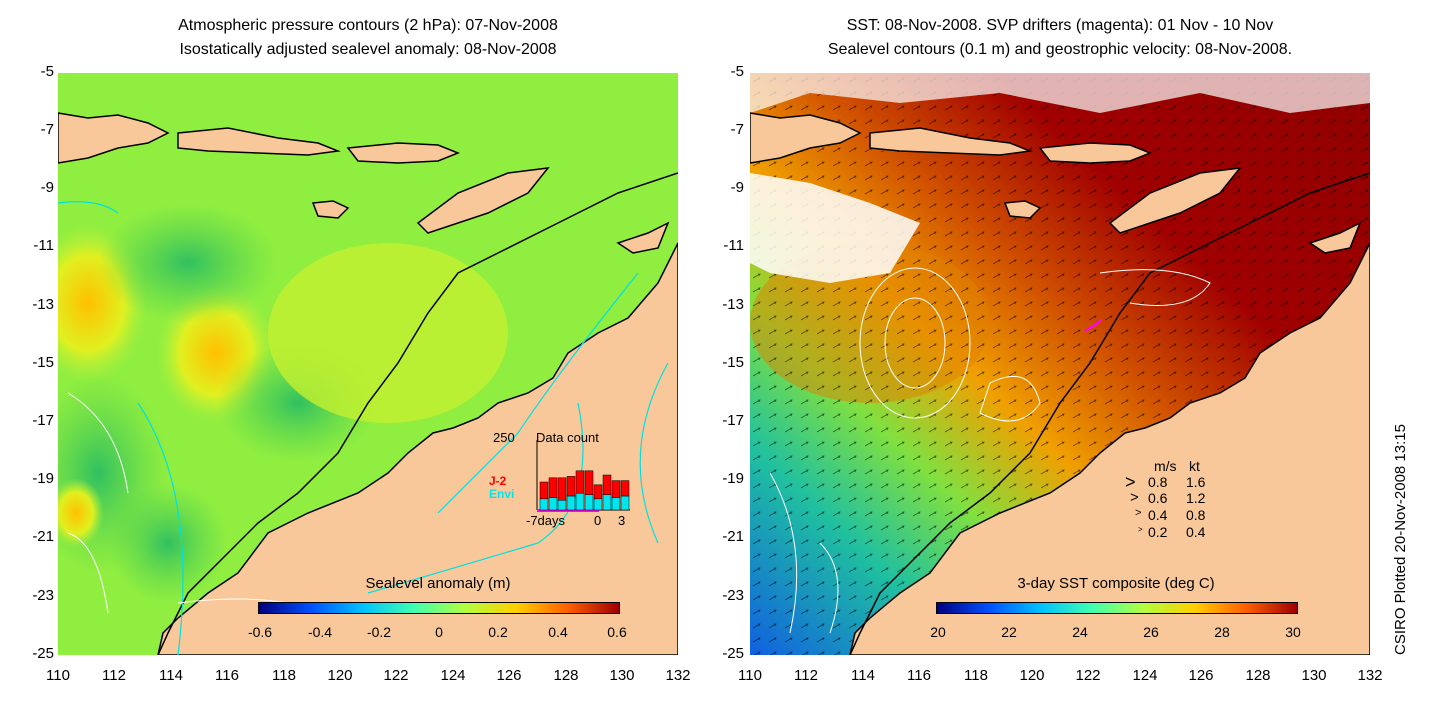 Image resolution: width=1440 pixels, height=720 pixels. Describe the element at coordinates (260, 632) in the screenshot. I see `left-cb-tick-0: -0.6` at that location.